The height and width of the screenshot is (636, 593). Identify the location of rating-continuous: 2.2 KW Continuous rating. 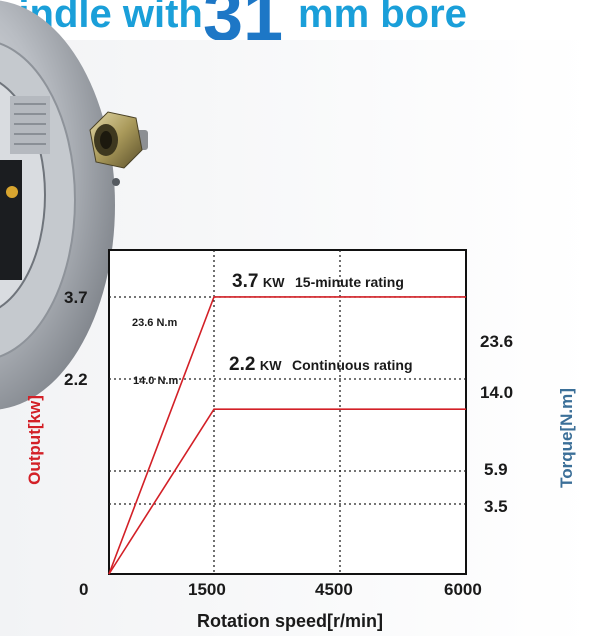
(321, 364).